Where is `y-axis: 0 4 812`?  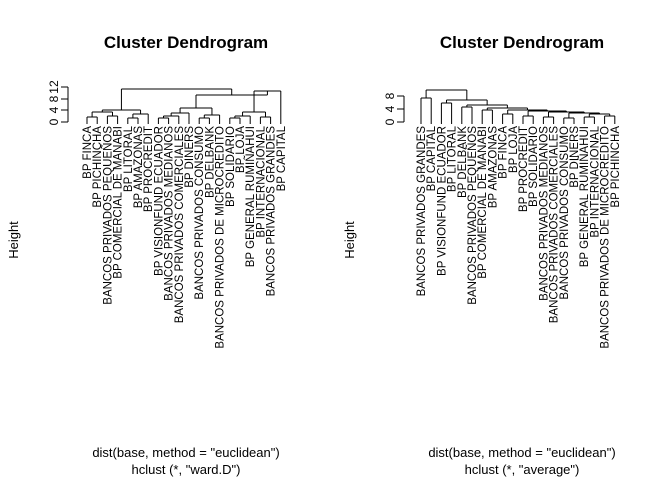
y-axis: 0 4 812 is located at coordinates (58, 102).